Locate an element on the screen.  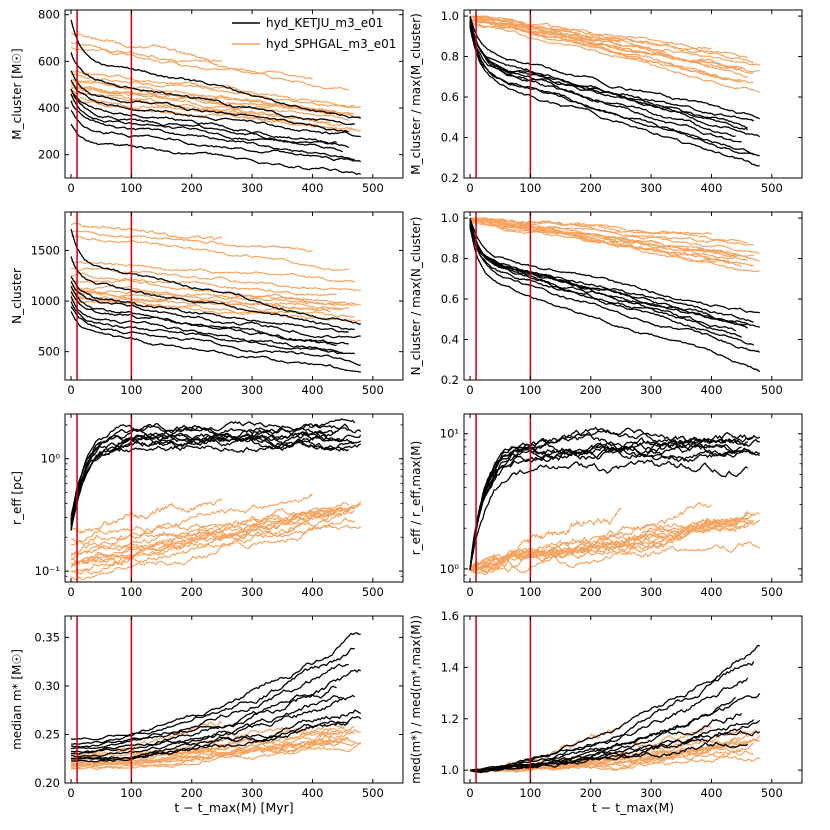
y-tick-label: 1.6 is located at coordinates (450, 616).